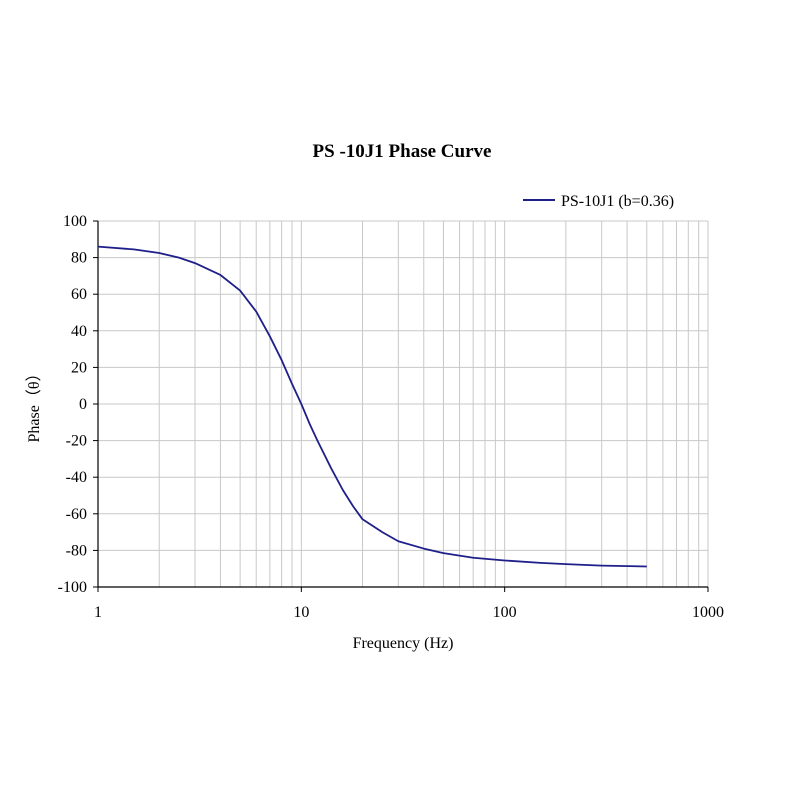 This screenshot has height=805, width=805. Describe the element at coordinates (76, 477) in the screenshot. I see `y-tick-label: -40` at that location.